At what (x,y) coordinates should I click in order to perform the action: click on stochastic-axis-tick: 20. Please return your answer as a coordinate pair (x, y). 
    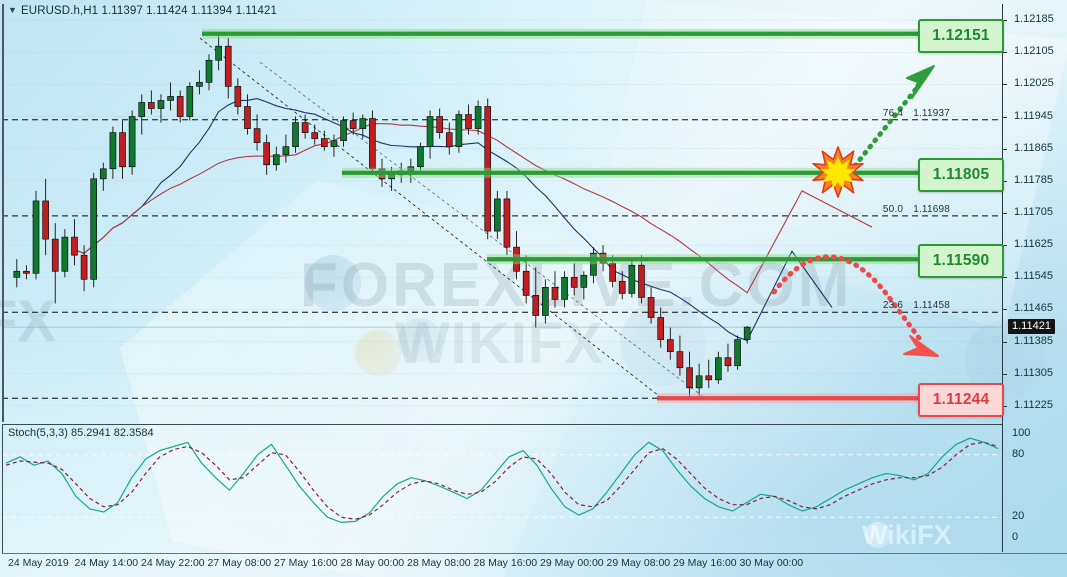
    Looking at the image, I should click on (1018, 516).